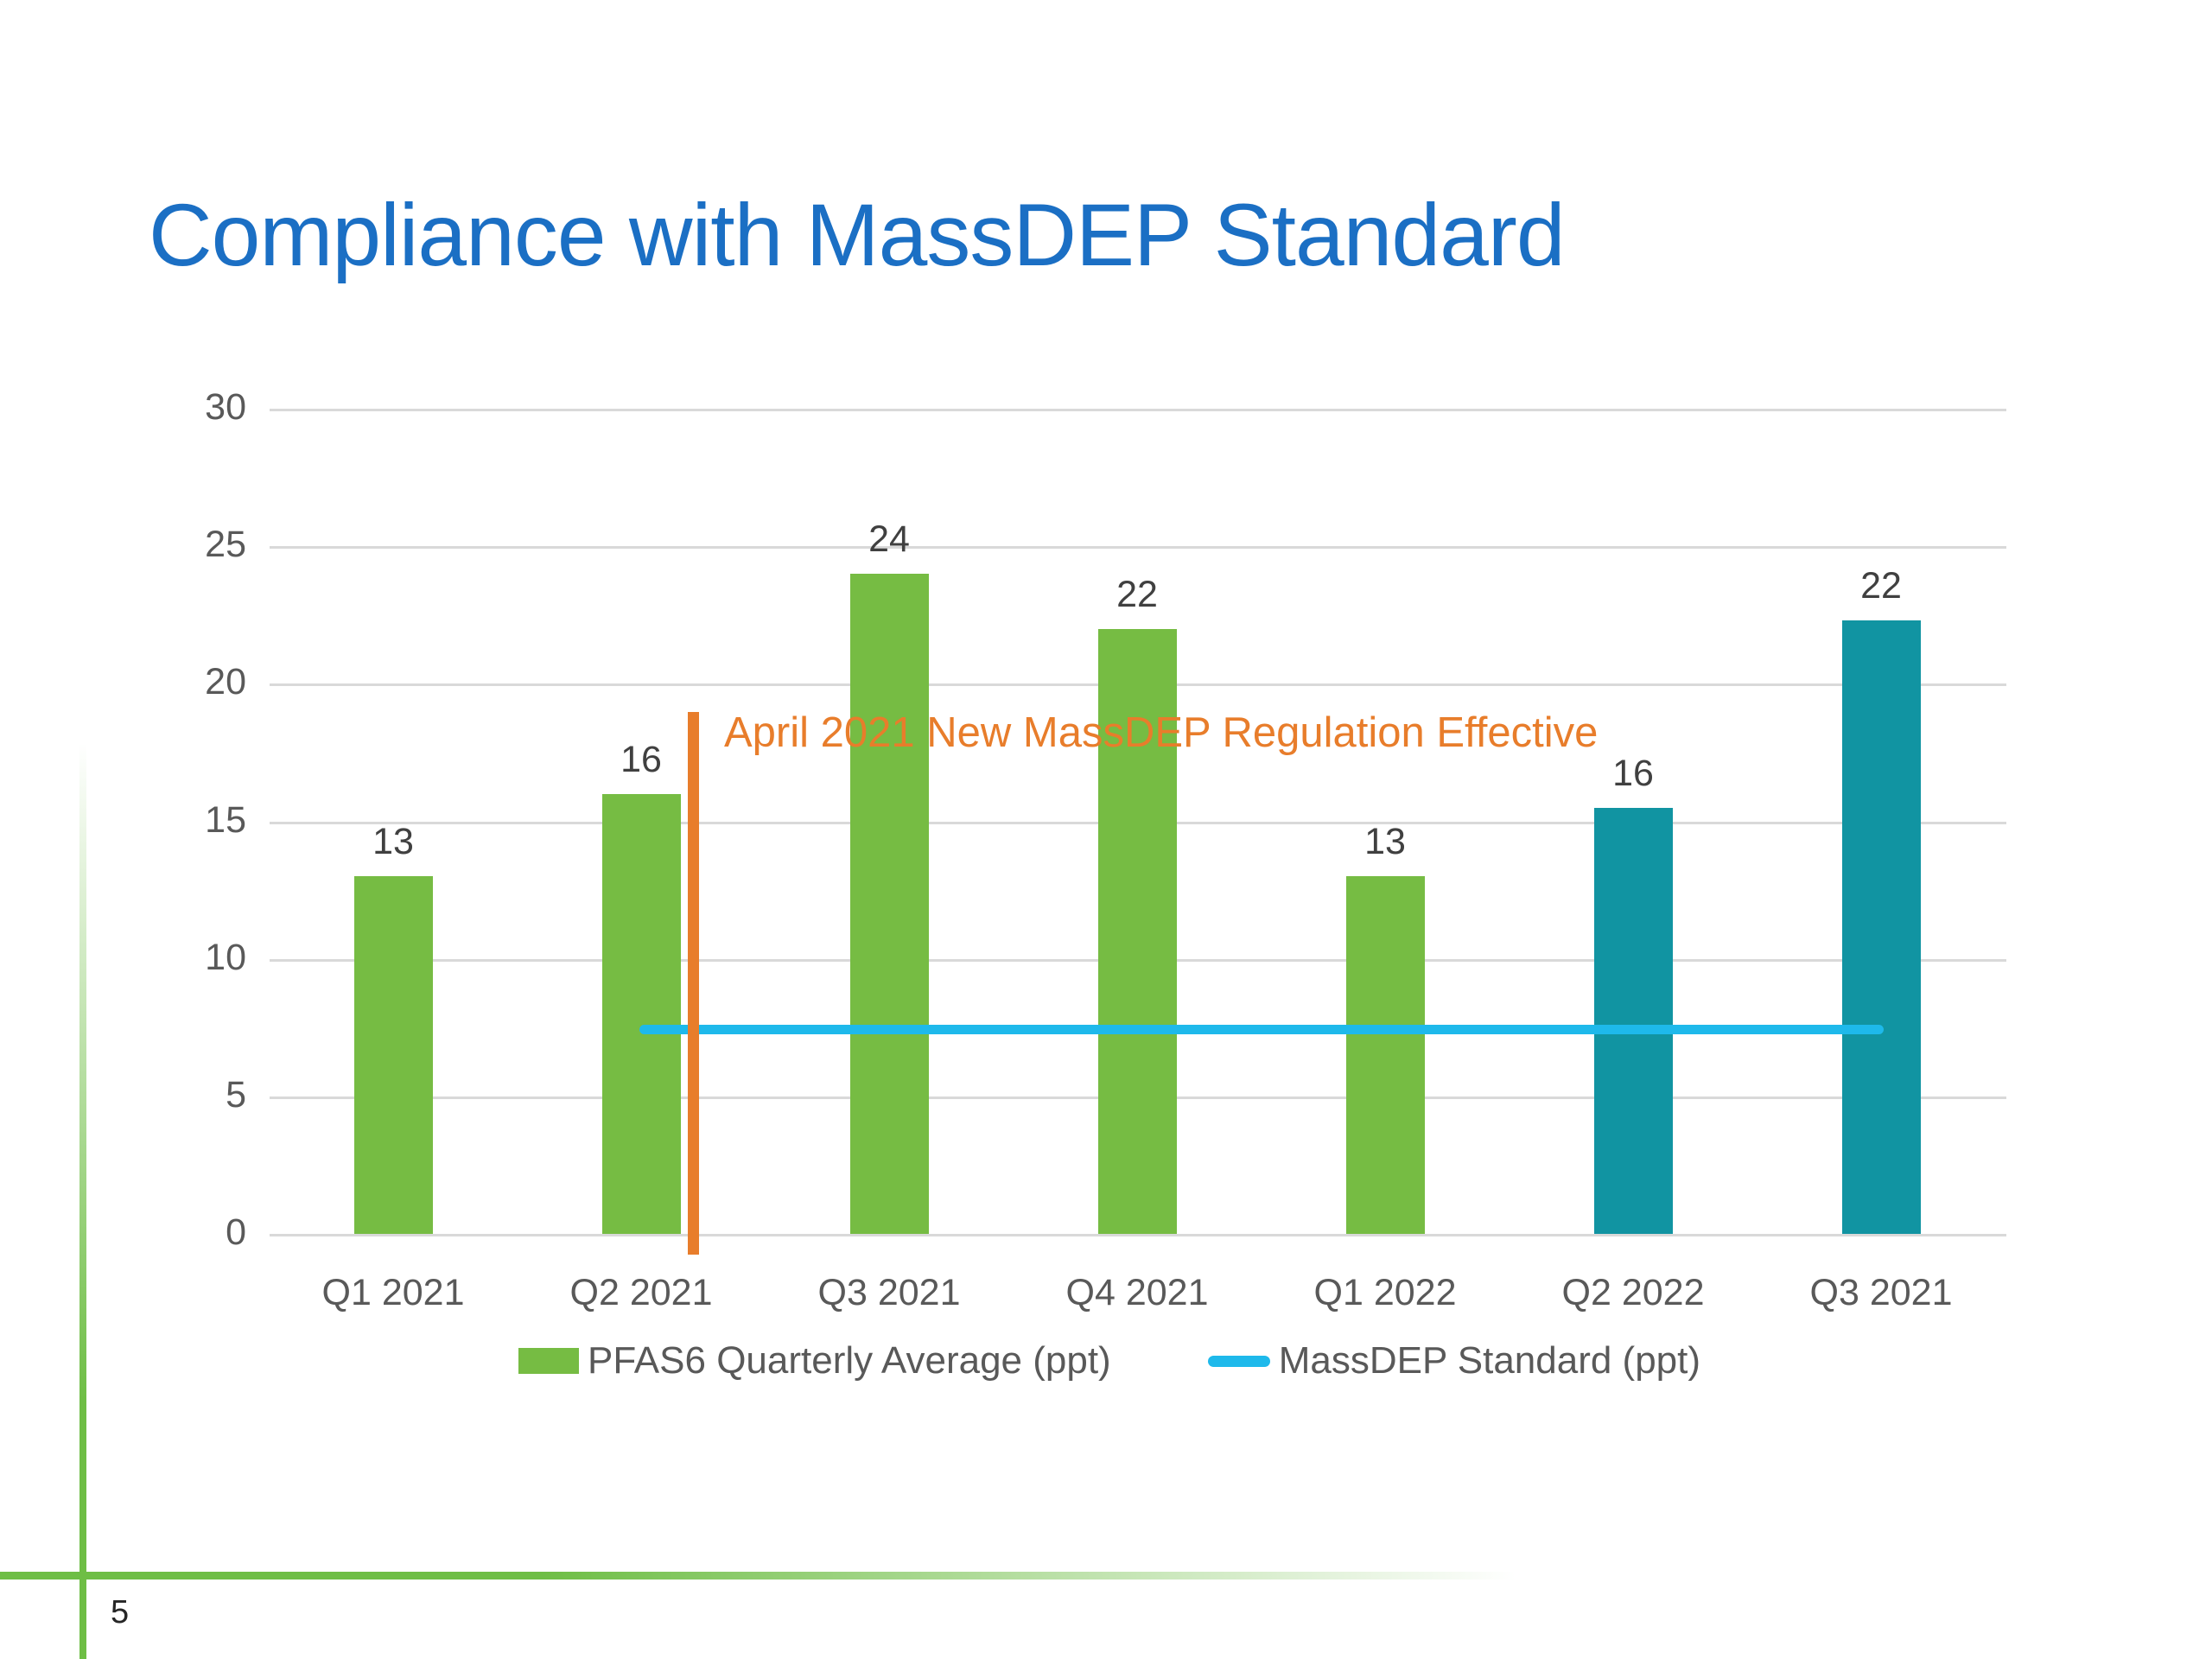  Describe the element at coordinates (236, 1094) in the screenshot. I see `y-axis-tick-5: 5` at that location.